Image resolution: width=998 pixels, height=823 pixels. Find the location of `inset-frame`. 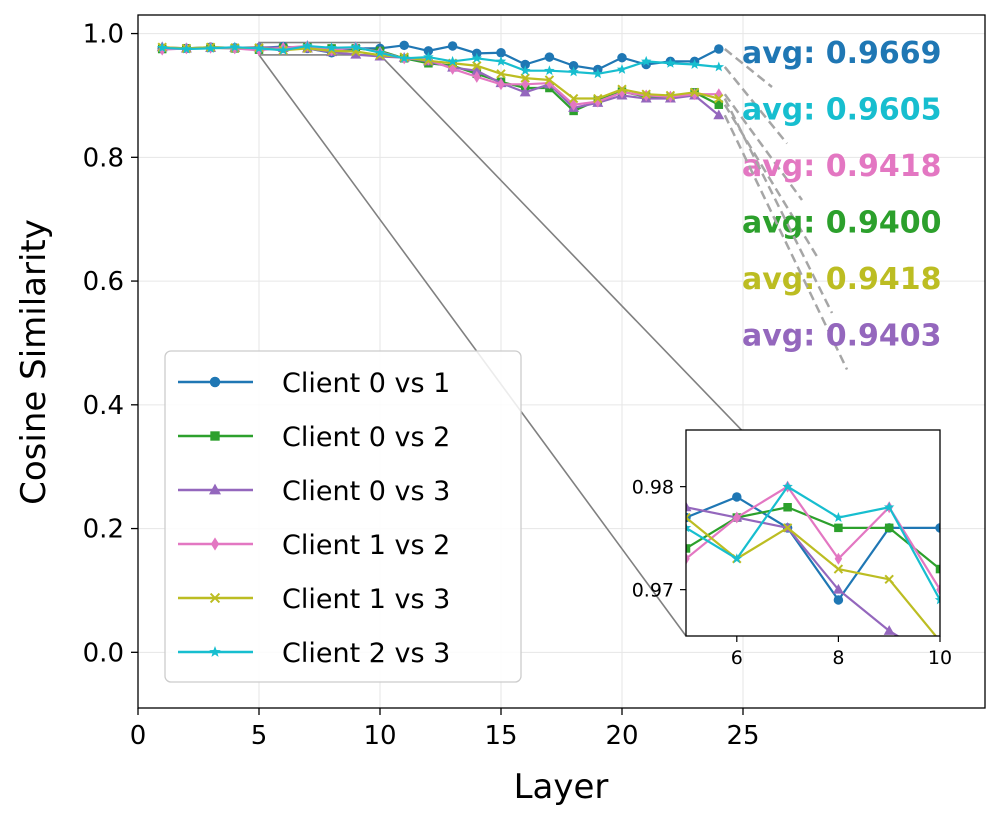

inset-frame is located at coordinates (813, 533).